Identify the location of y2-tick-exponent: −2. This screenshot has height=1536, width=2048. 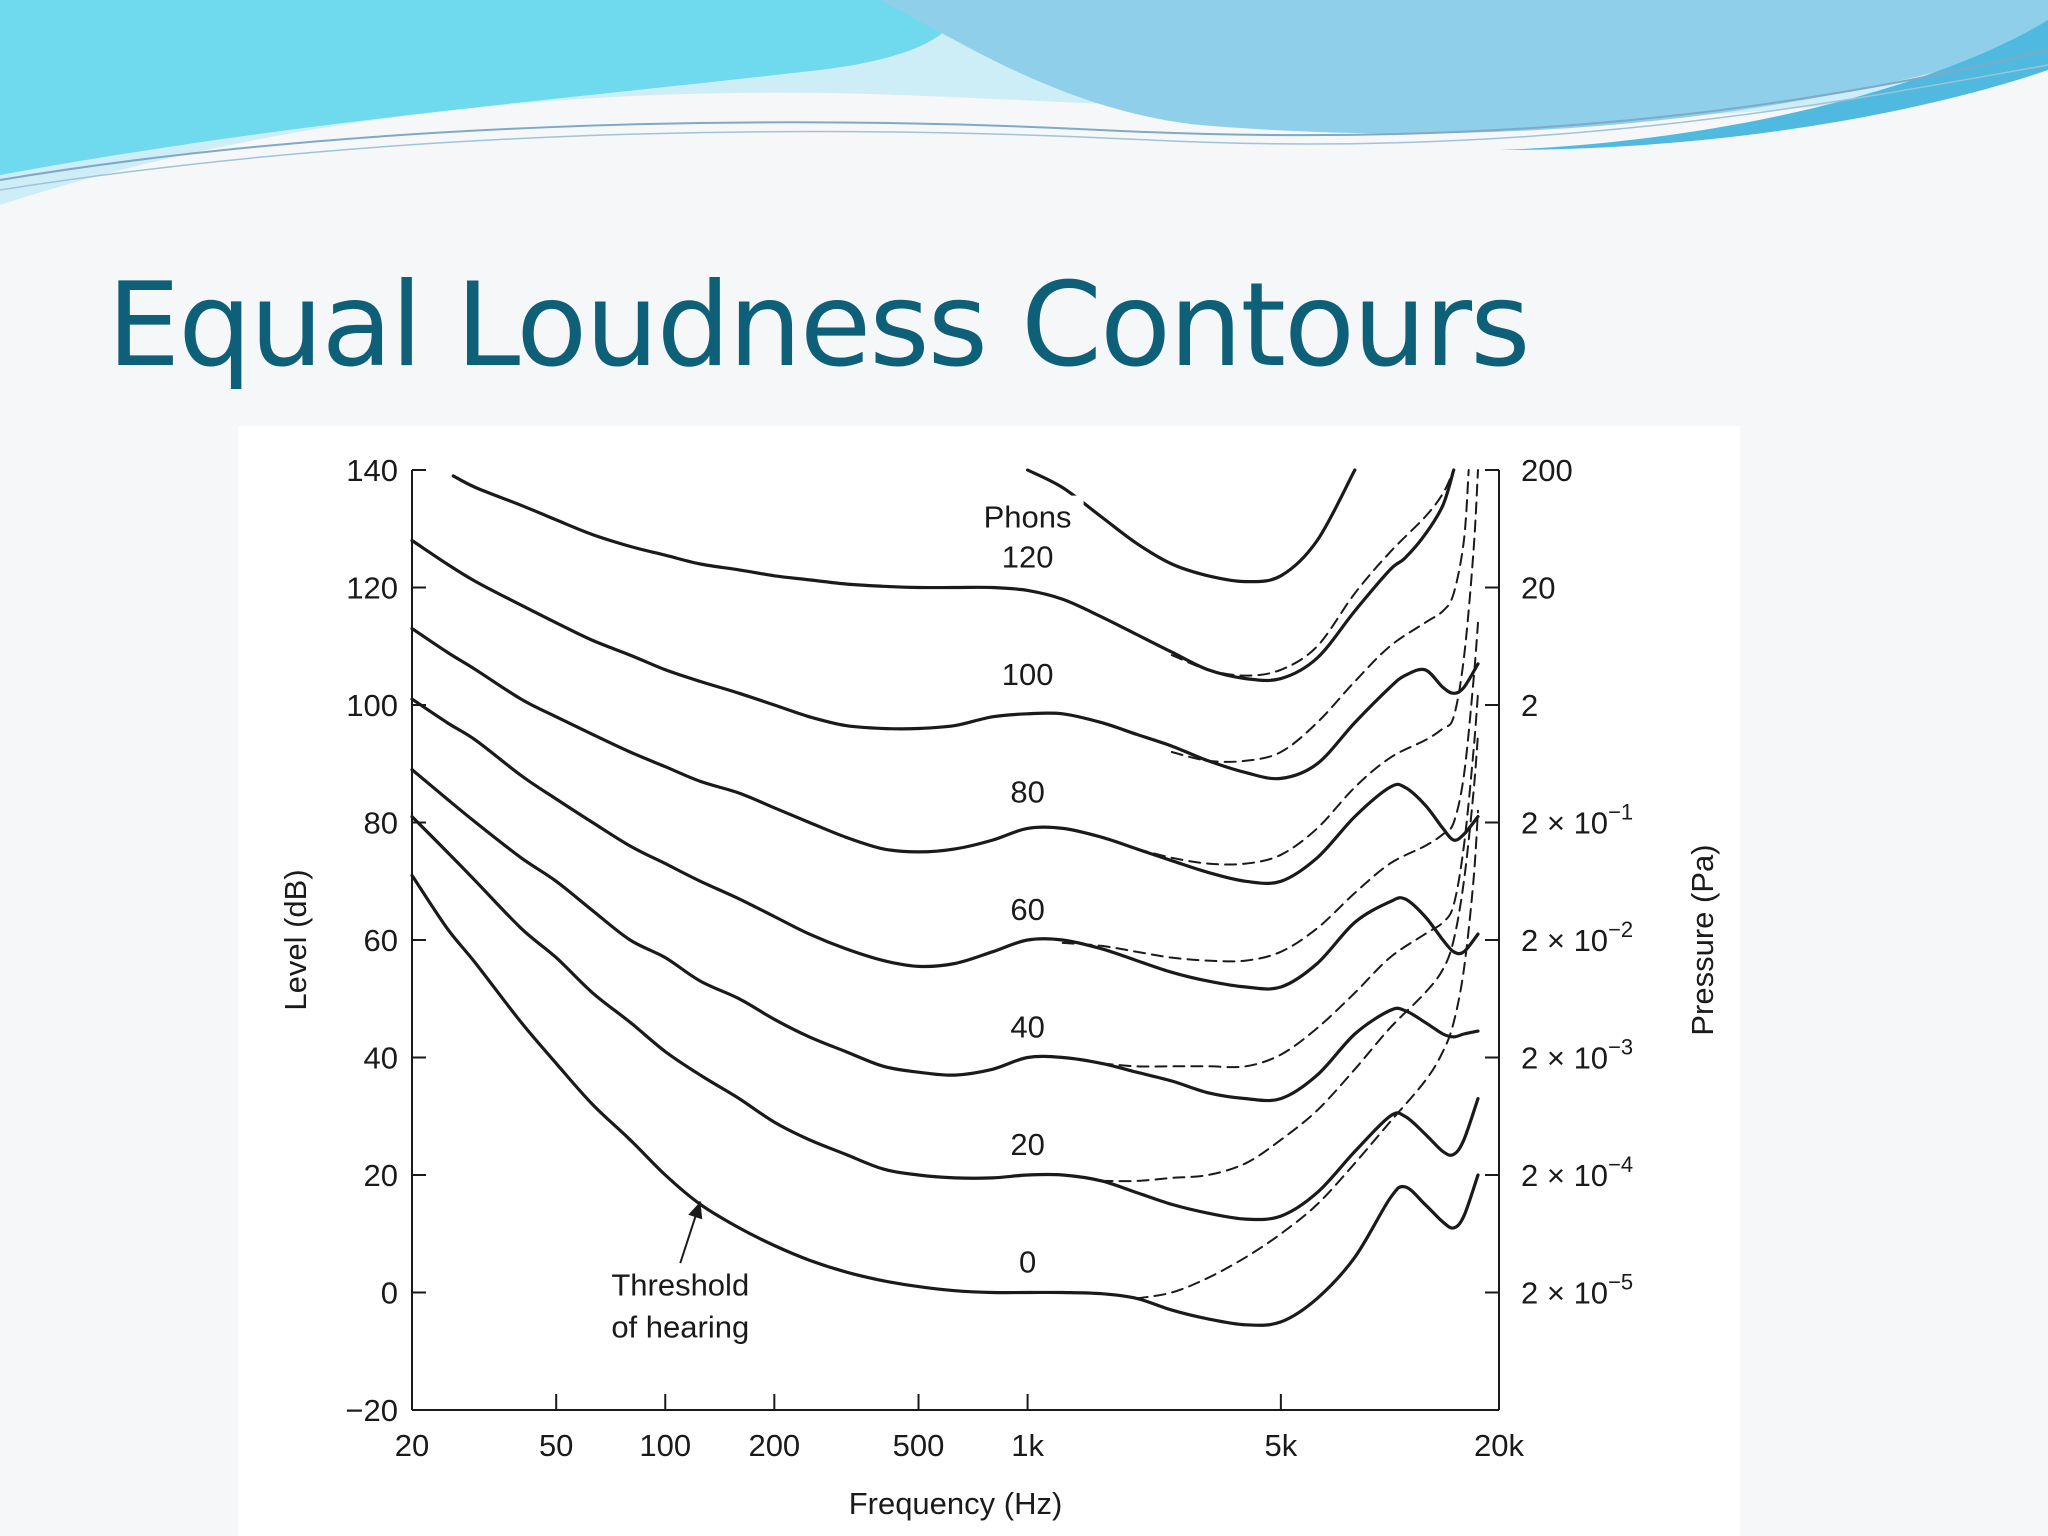
(1620, 929).